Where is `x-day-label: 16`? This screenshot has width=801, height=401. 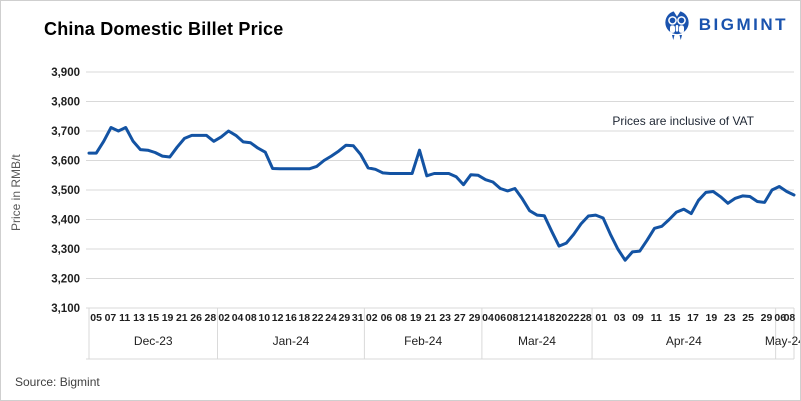 x-day-label: 16 is located at coordinates (291, 318).